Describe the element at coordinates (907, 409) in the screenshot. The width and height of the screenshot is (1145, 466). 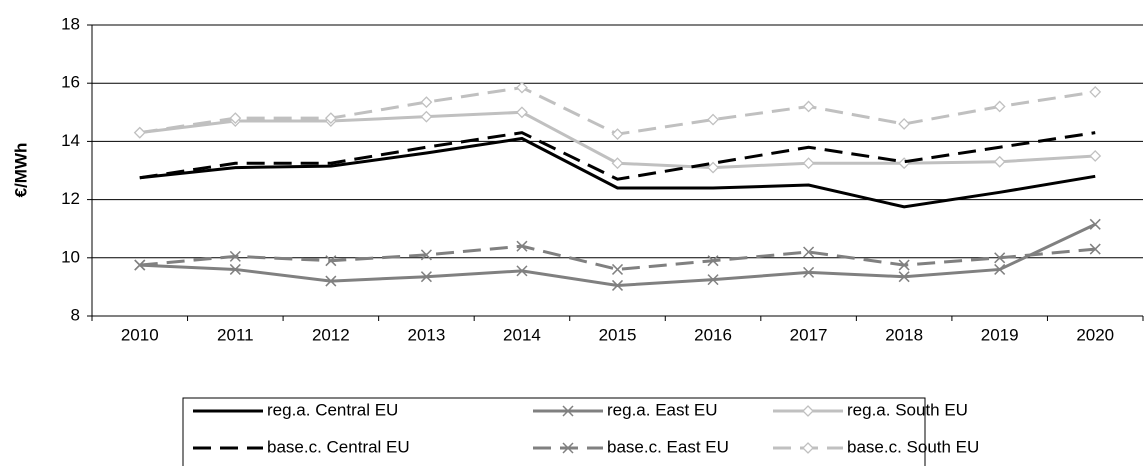
I see `legend-label: reg.a. South EU` at that location.